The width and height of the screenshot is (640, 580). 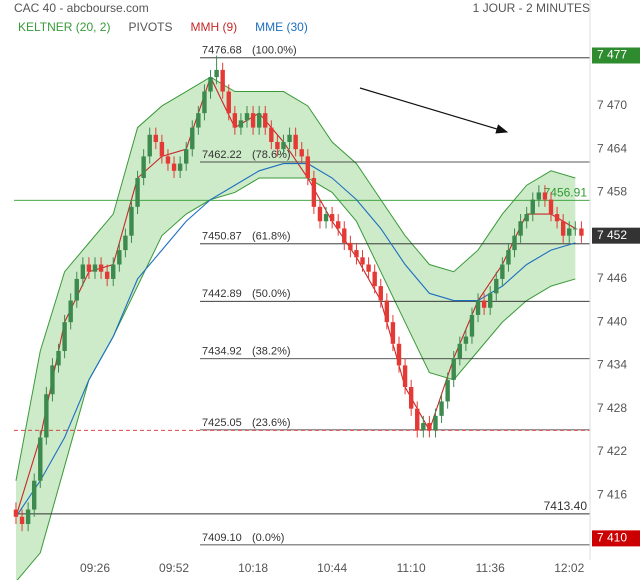 I want to click on legend-entry: KELTNER (20, 2), so click(x=64, y=27).